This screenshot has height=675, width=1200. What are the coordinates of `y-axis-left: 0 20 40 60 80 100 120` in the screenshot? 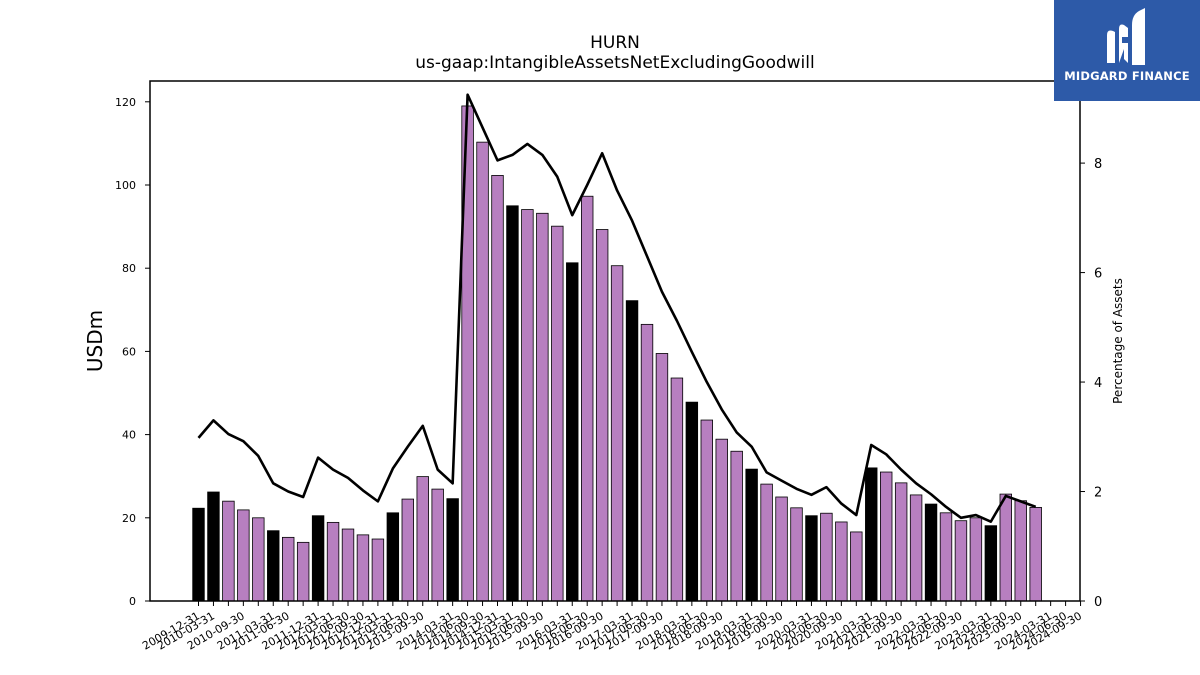 It's located at (132, 352).